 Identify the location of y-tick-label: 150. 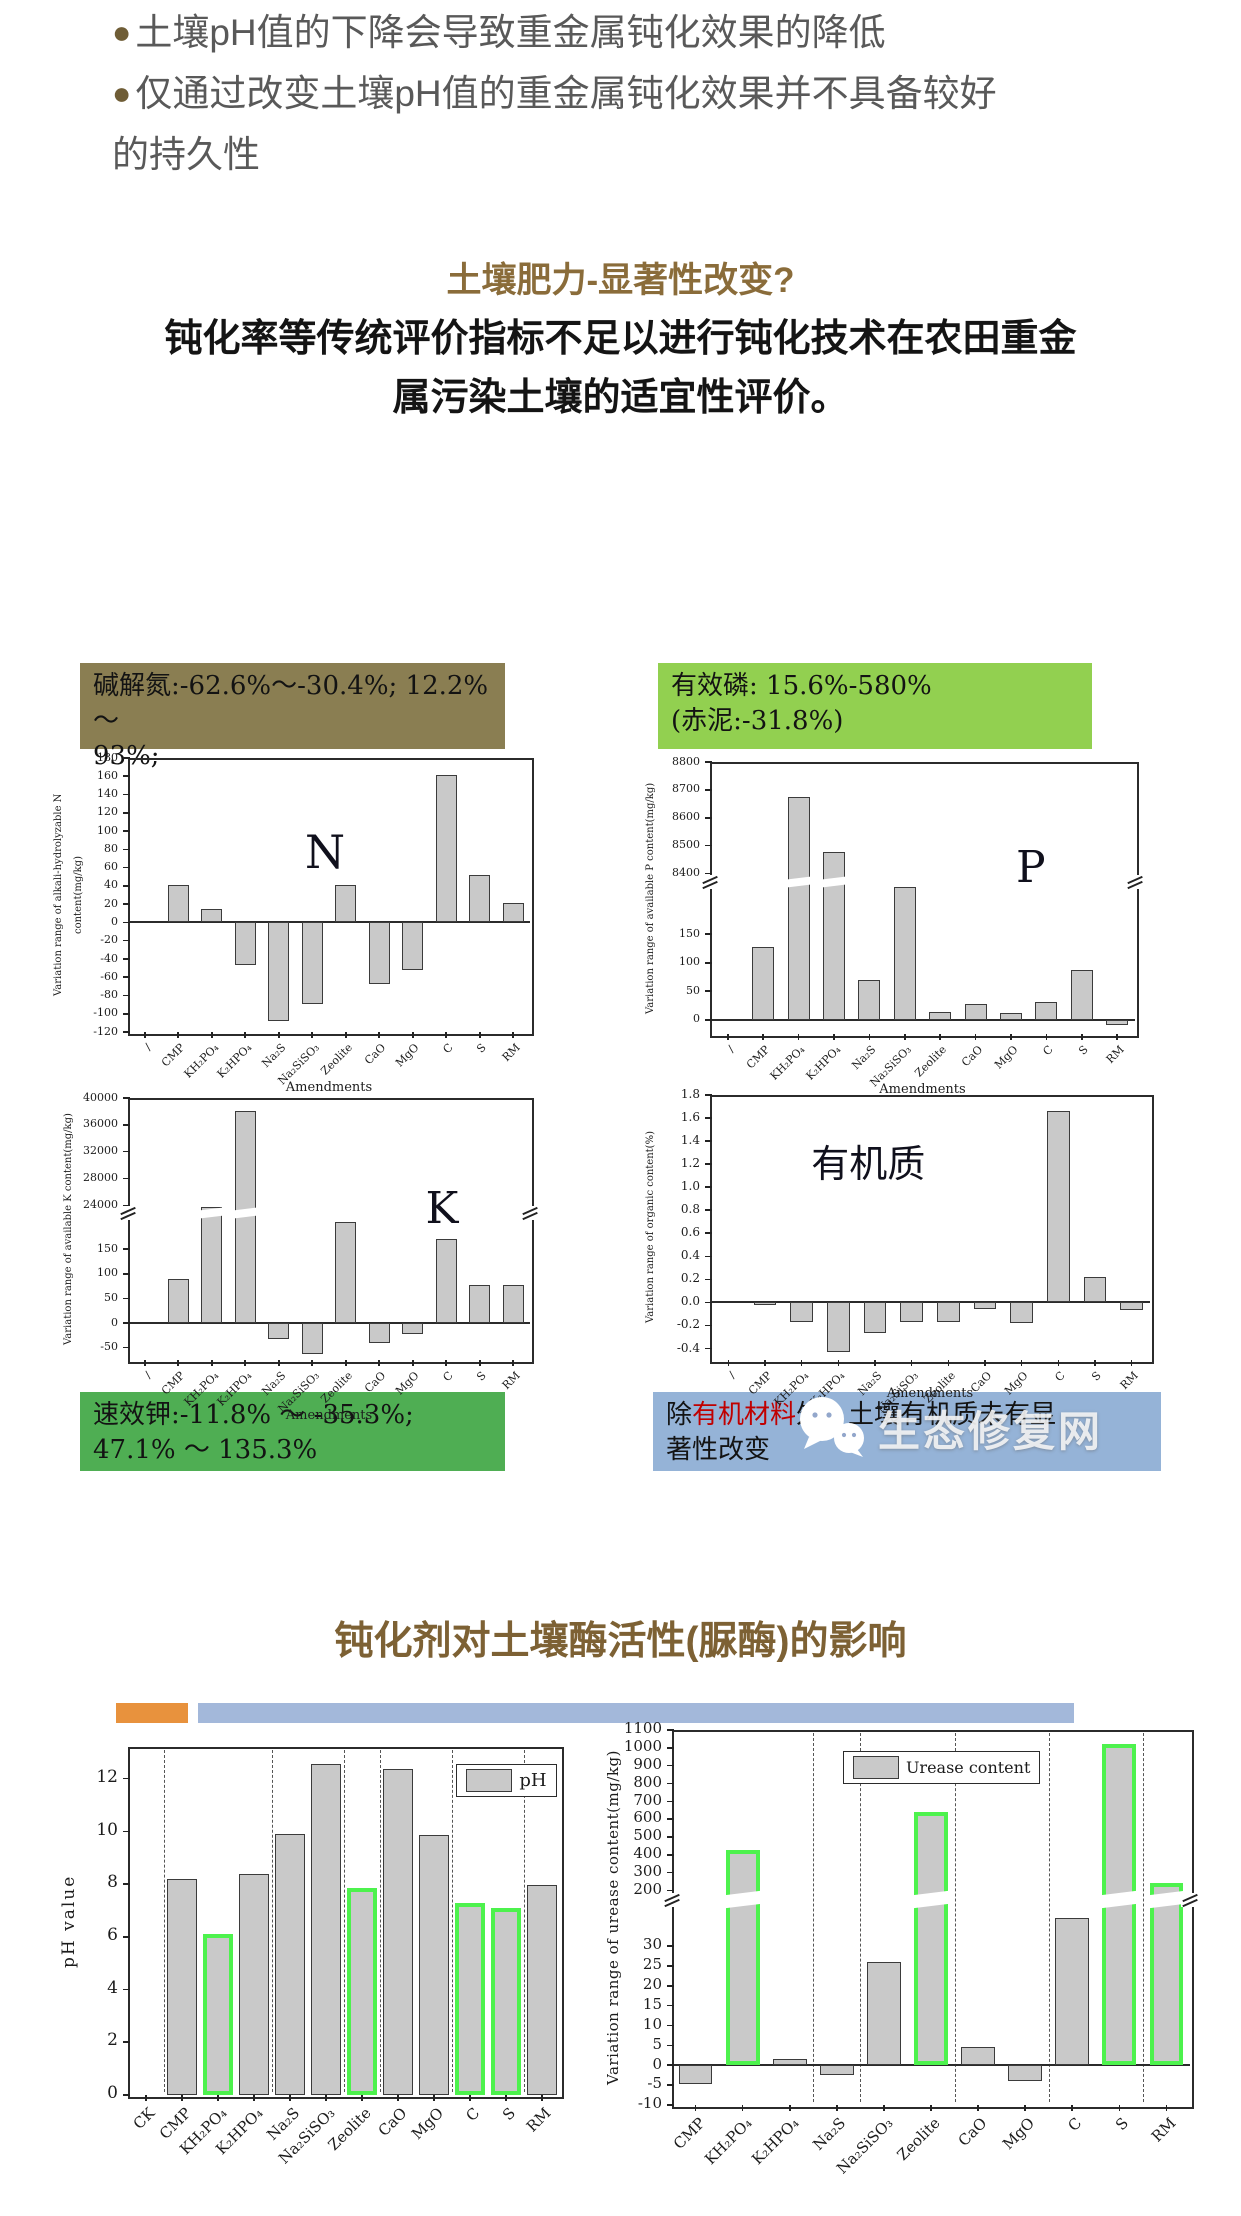
(107, 1248).